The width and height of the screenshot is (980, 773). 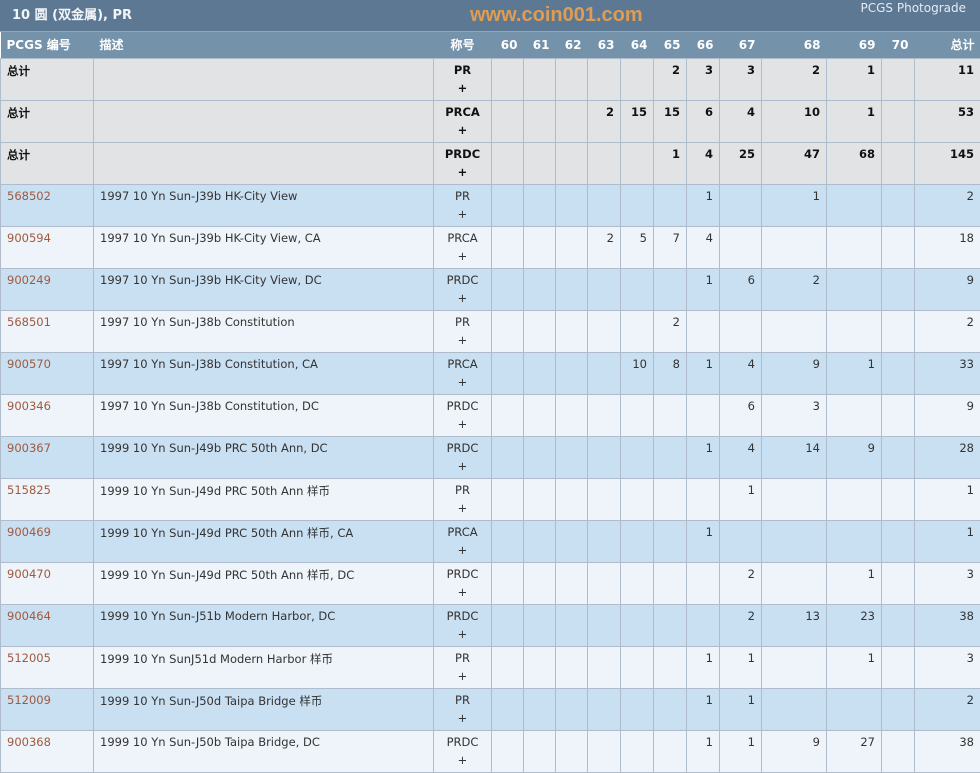 I want to click on pcgs-number-link: 900469, so click(x=29, y=532).